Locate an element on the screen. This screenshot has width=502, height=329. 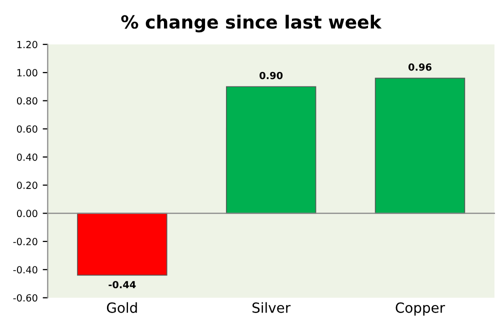
data-label: 0.96 is located at coordinates (420, 67).